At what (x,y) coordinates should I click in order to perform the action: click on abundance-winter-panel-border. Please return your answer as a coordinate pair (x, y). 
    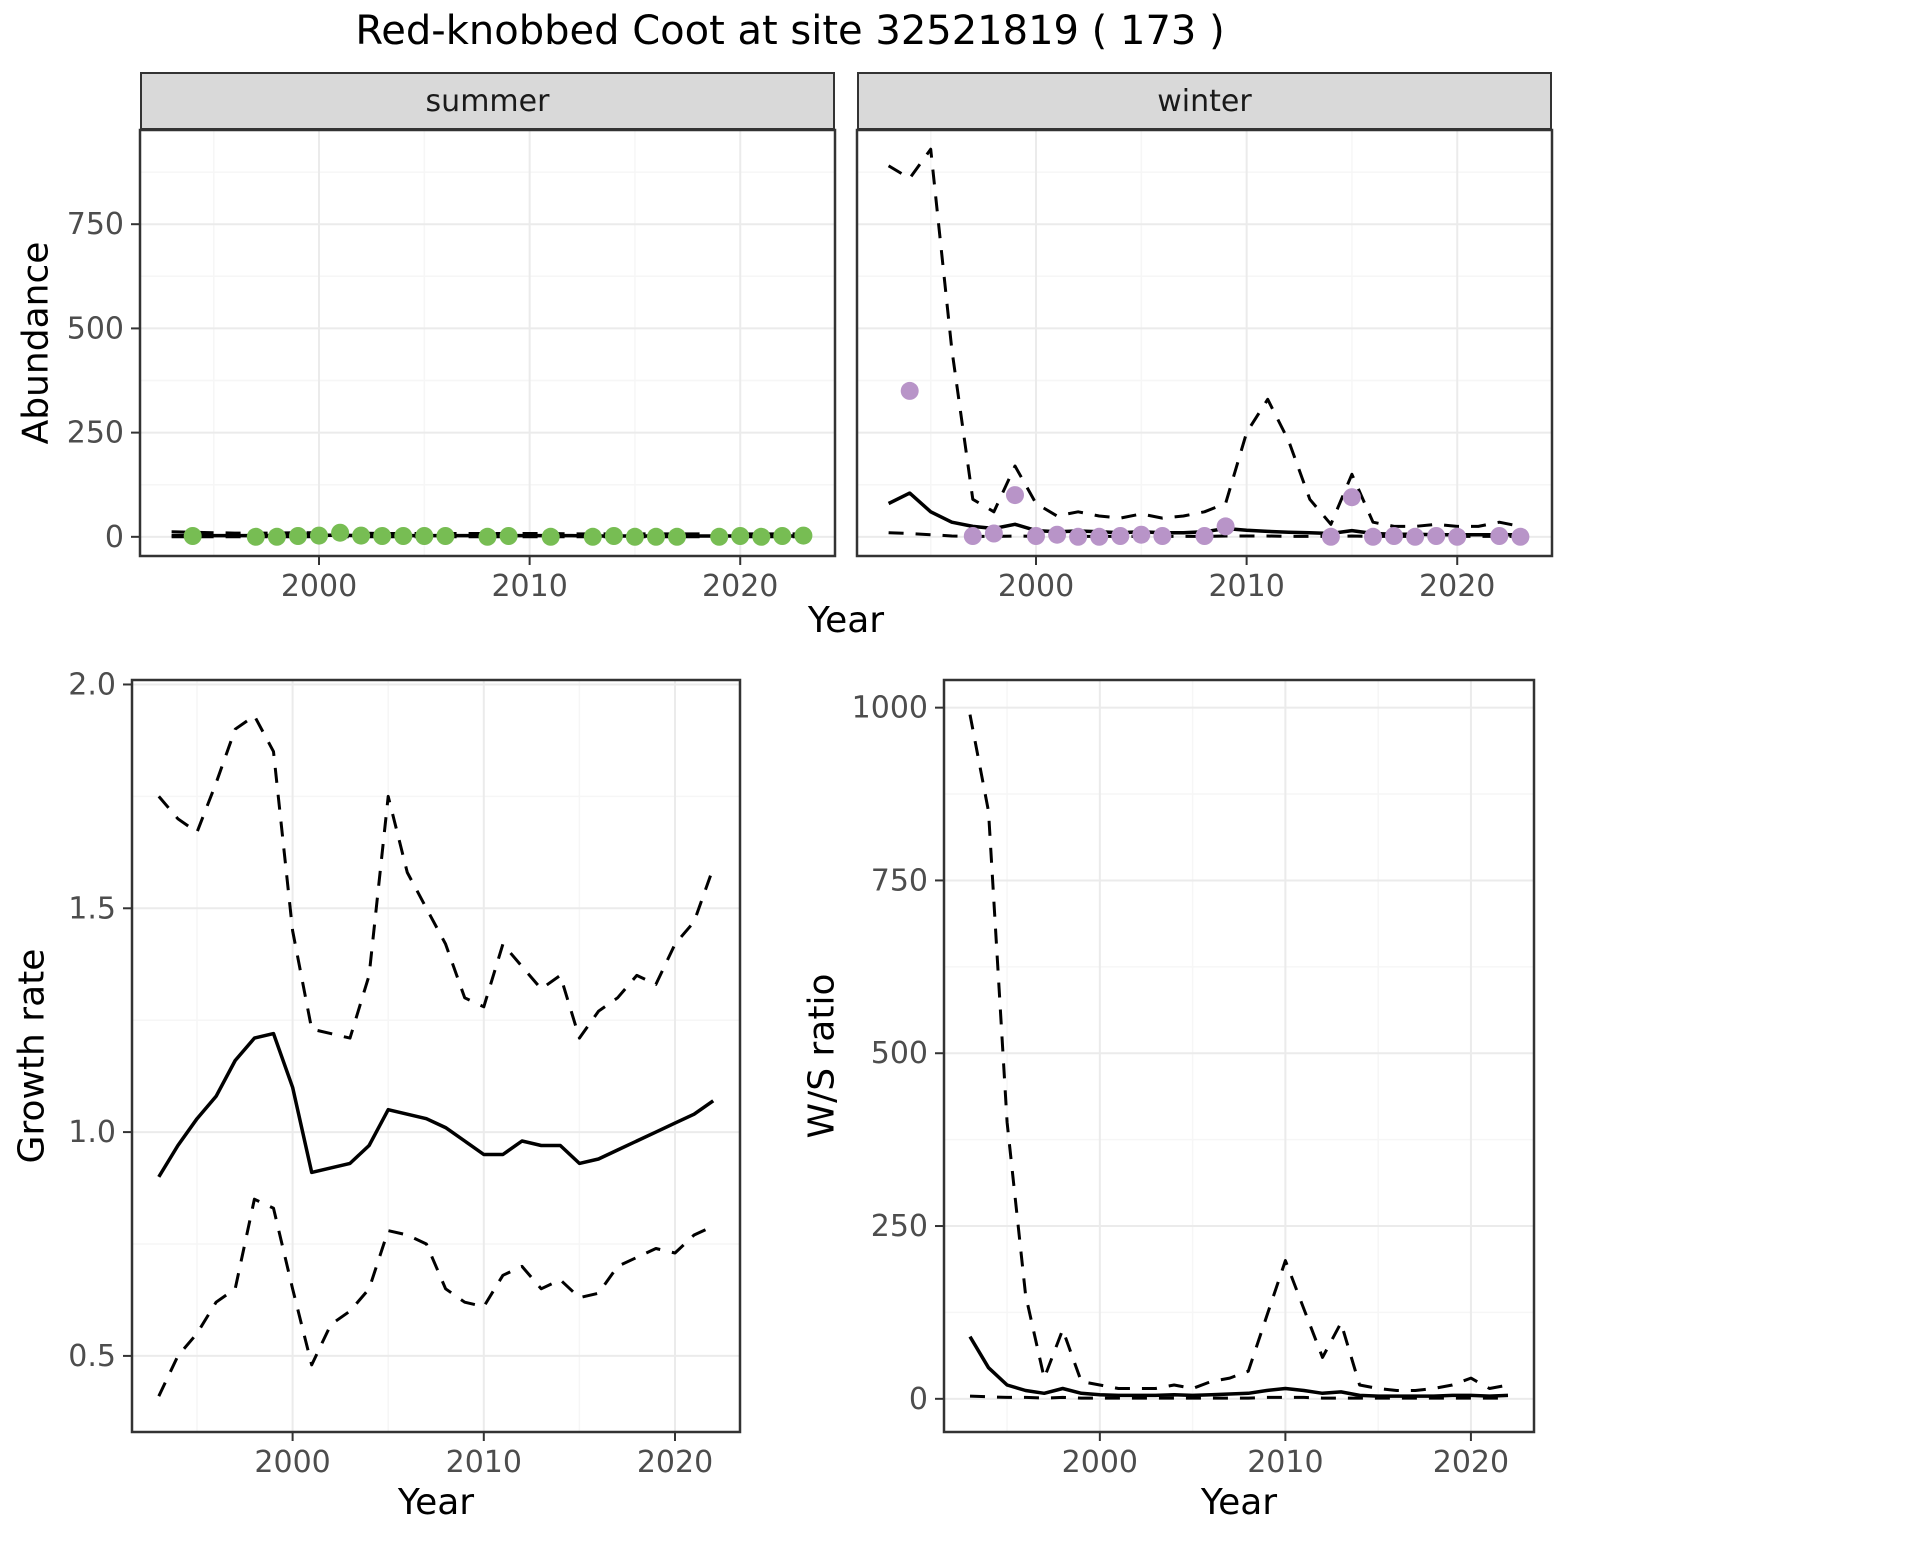
    Looking at the image, I should click on (1204, 343).